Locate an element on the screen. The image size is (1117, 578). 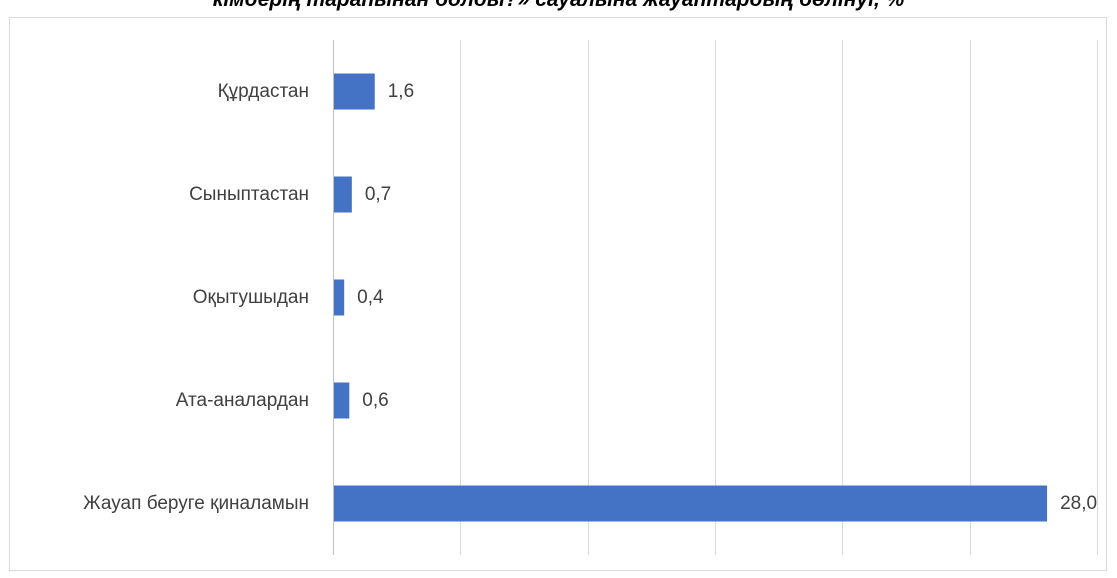
category-label: Ата-аналардан is located at coordinates (242, 400).